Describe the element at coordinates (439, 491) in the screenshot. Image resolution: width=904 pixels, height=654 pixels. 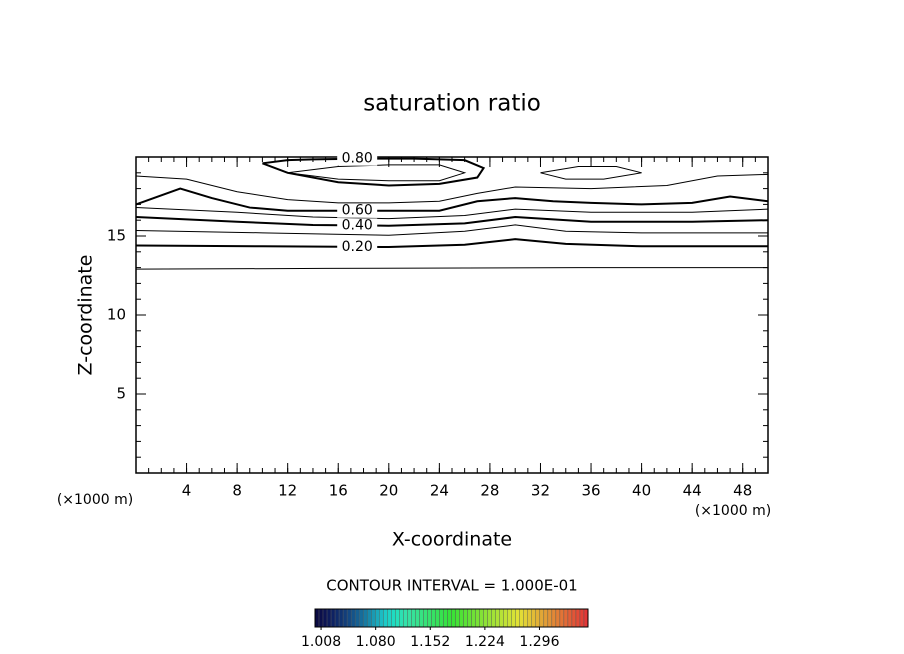
I see `x-tick-label: 24` at that location.